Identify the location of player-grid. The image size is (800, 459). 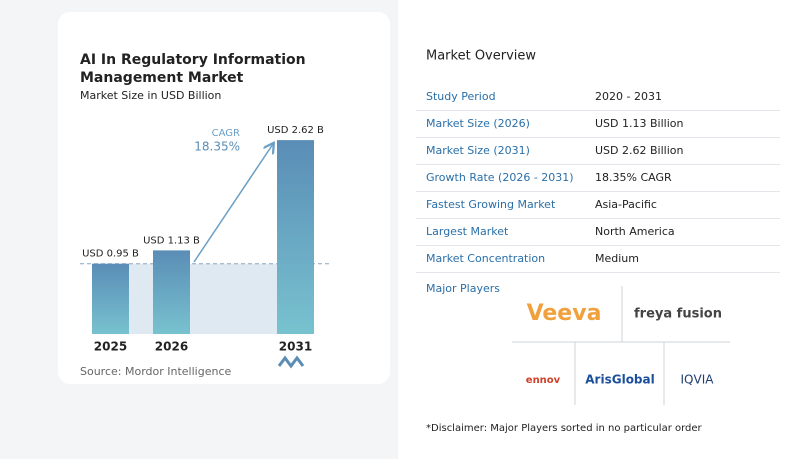
(621, 345).